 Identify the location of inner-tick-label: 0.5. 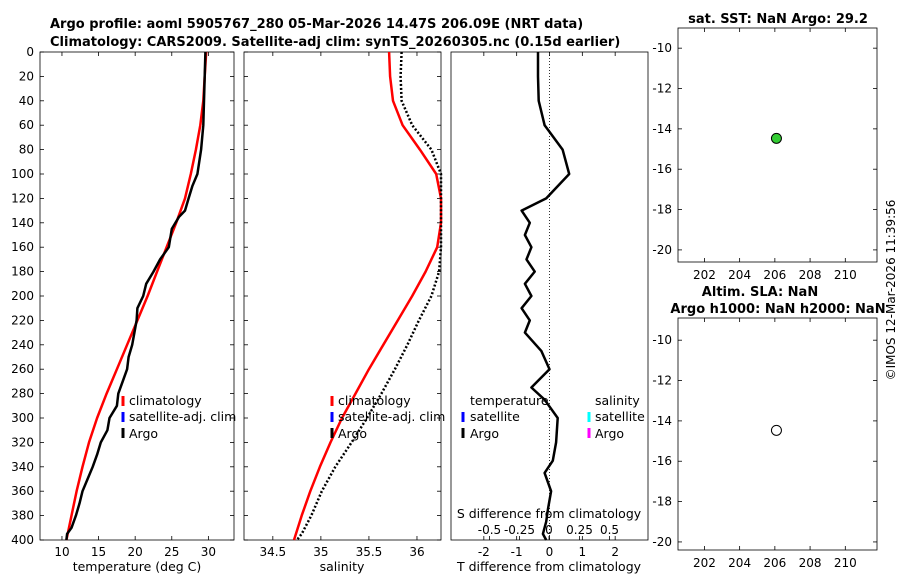
(609, 530).